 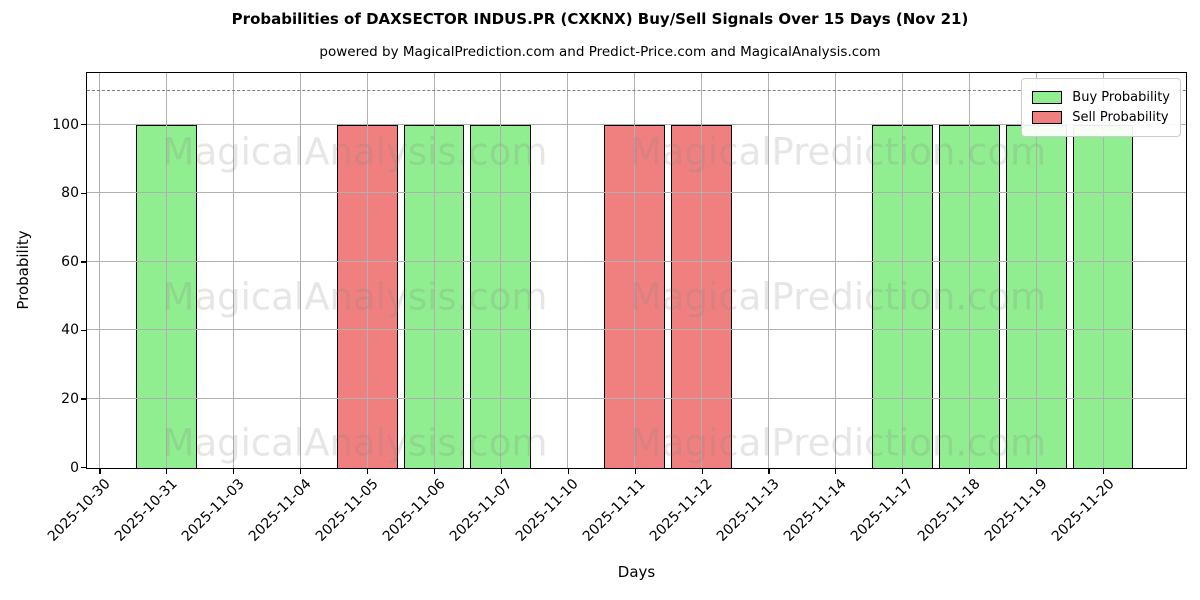 I want to click on y-tick-label: 100, so click(x=65, y=124).